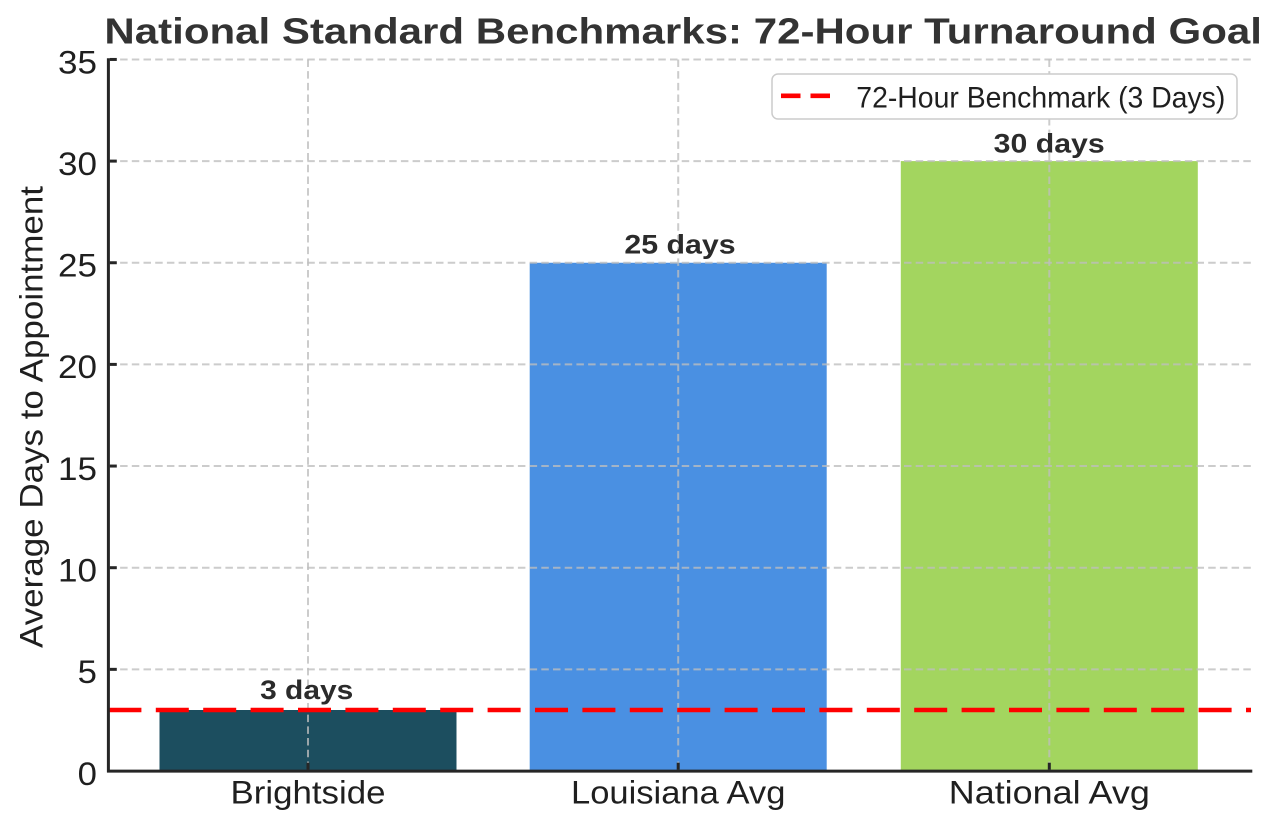  I want to click on svg-text: 72-Hour Benchmark (3 Days), so click(1040, 98).